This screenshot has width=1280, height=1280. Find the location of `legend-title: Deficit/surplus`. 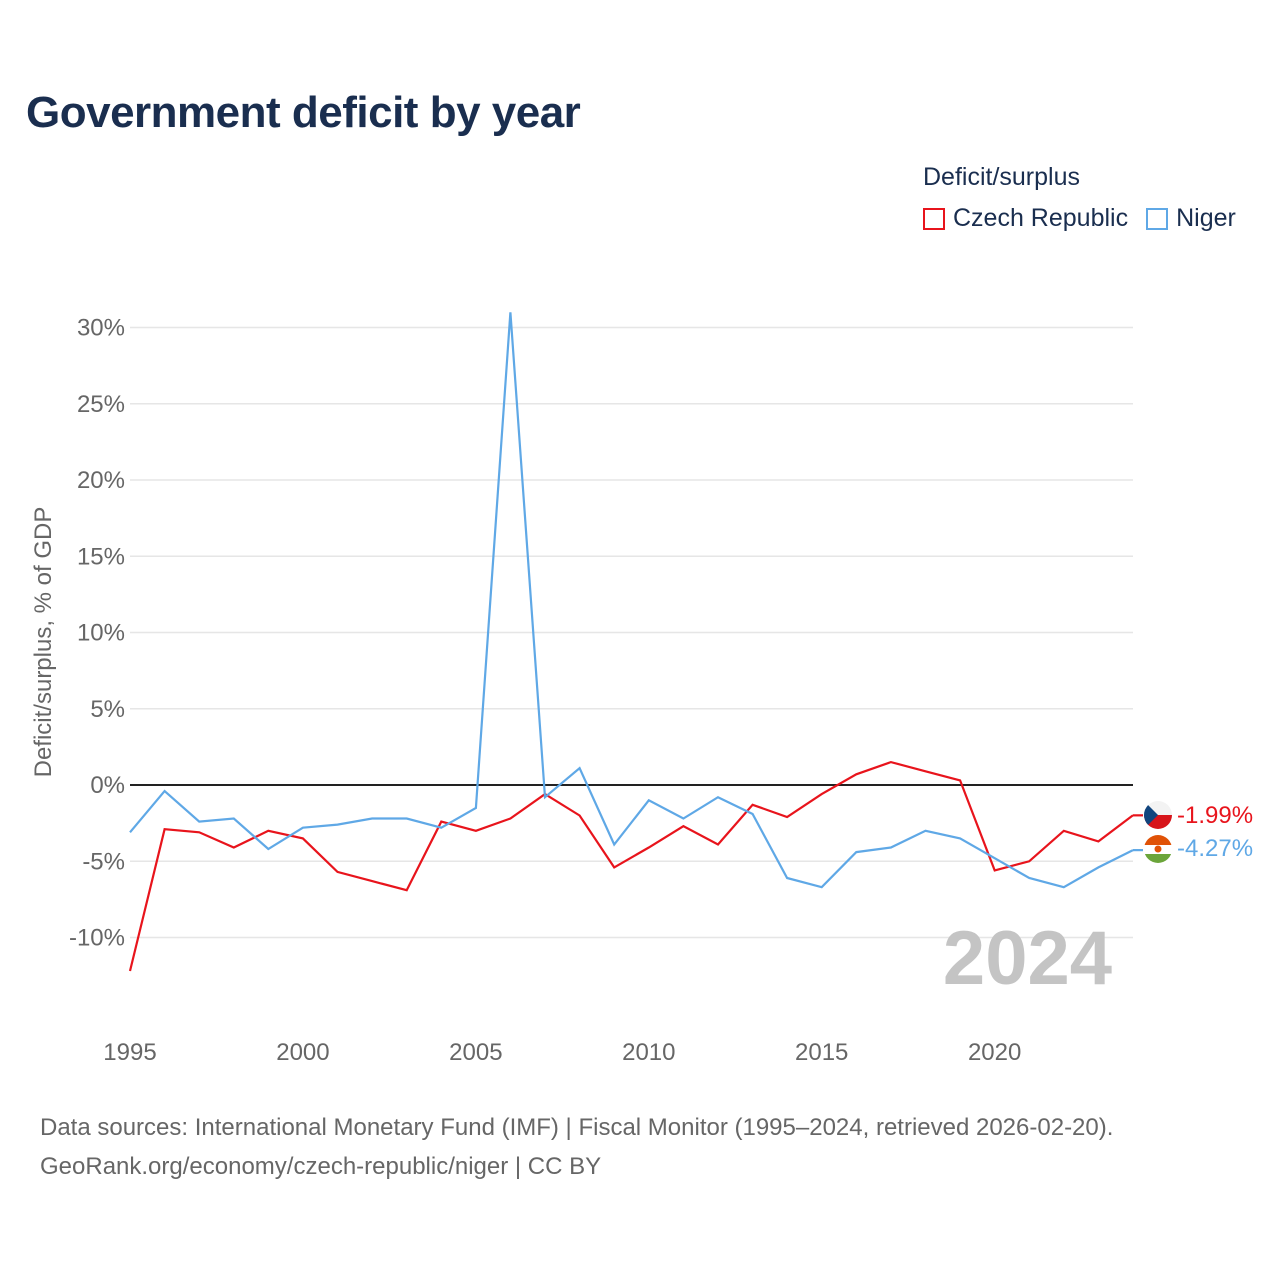

legend-title: Deficit/surplus is located at coordinates (1001, 177).